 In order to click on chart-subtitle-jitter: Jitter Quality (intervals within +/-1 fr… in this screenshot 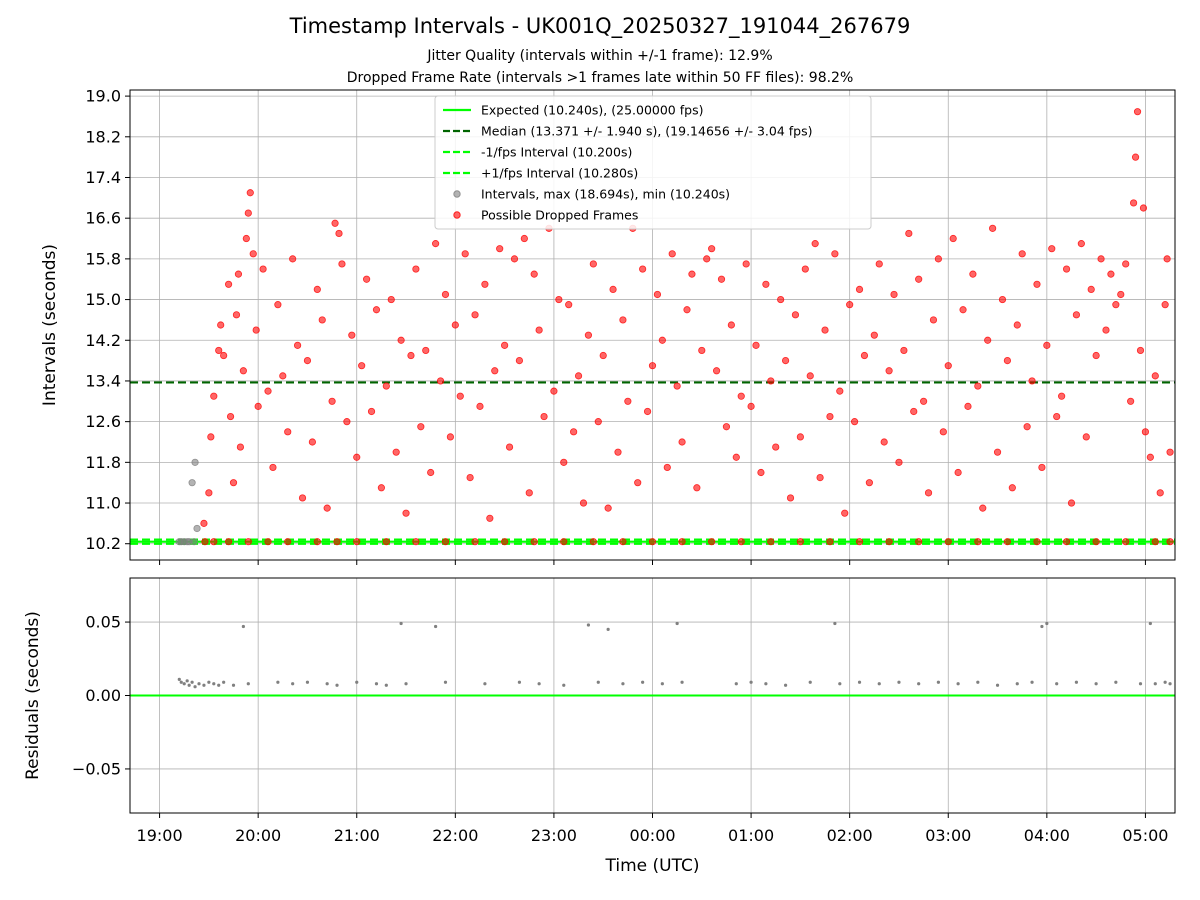, I will do `click(600, 56)`.